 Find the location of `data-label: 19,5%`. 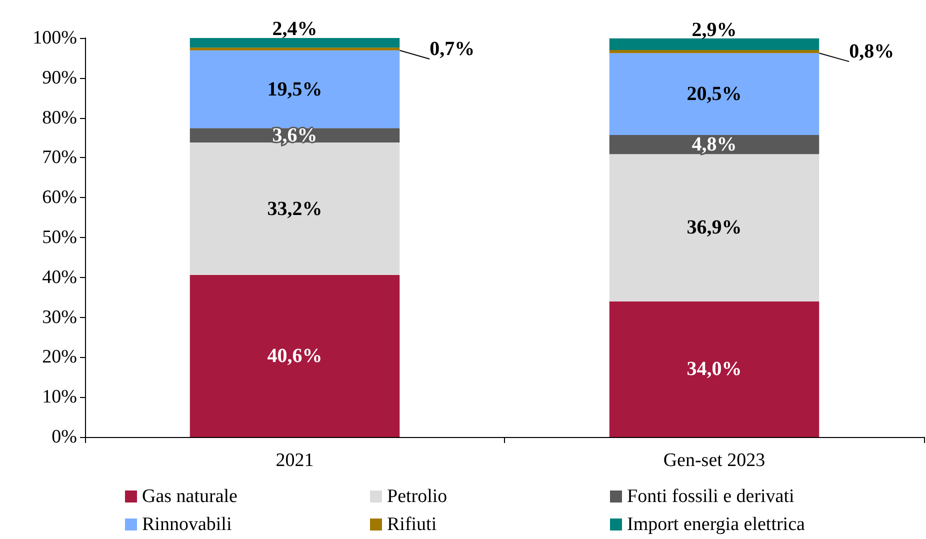

data-label: 19,5% is located at coordinates (294, 89).